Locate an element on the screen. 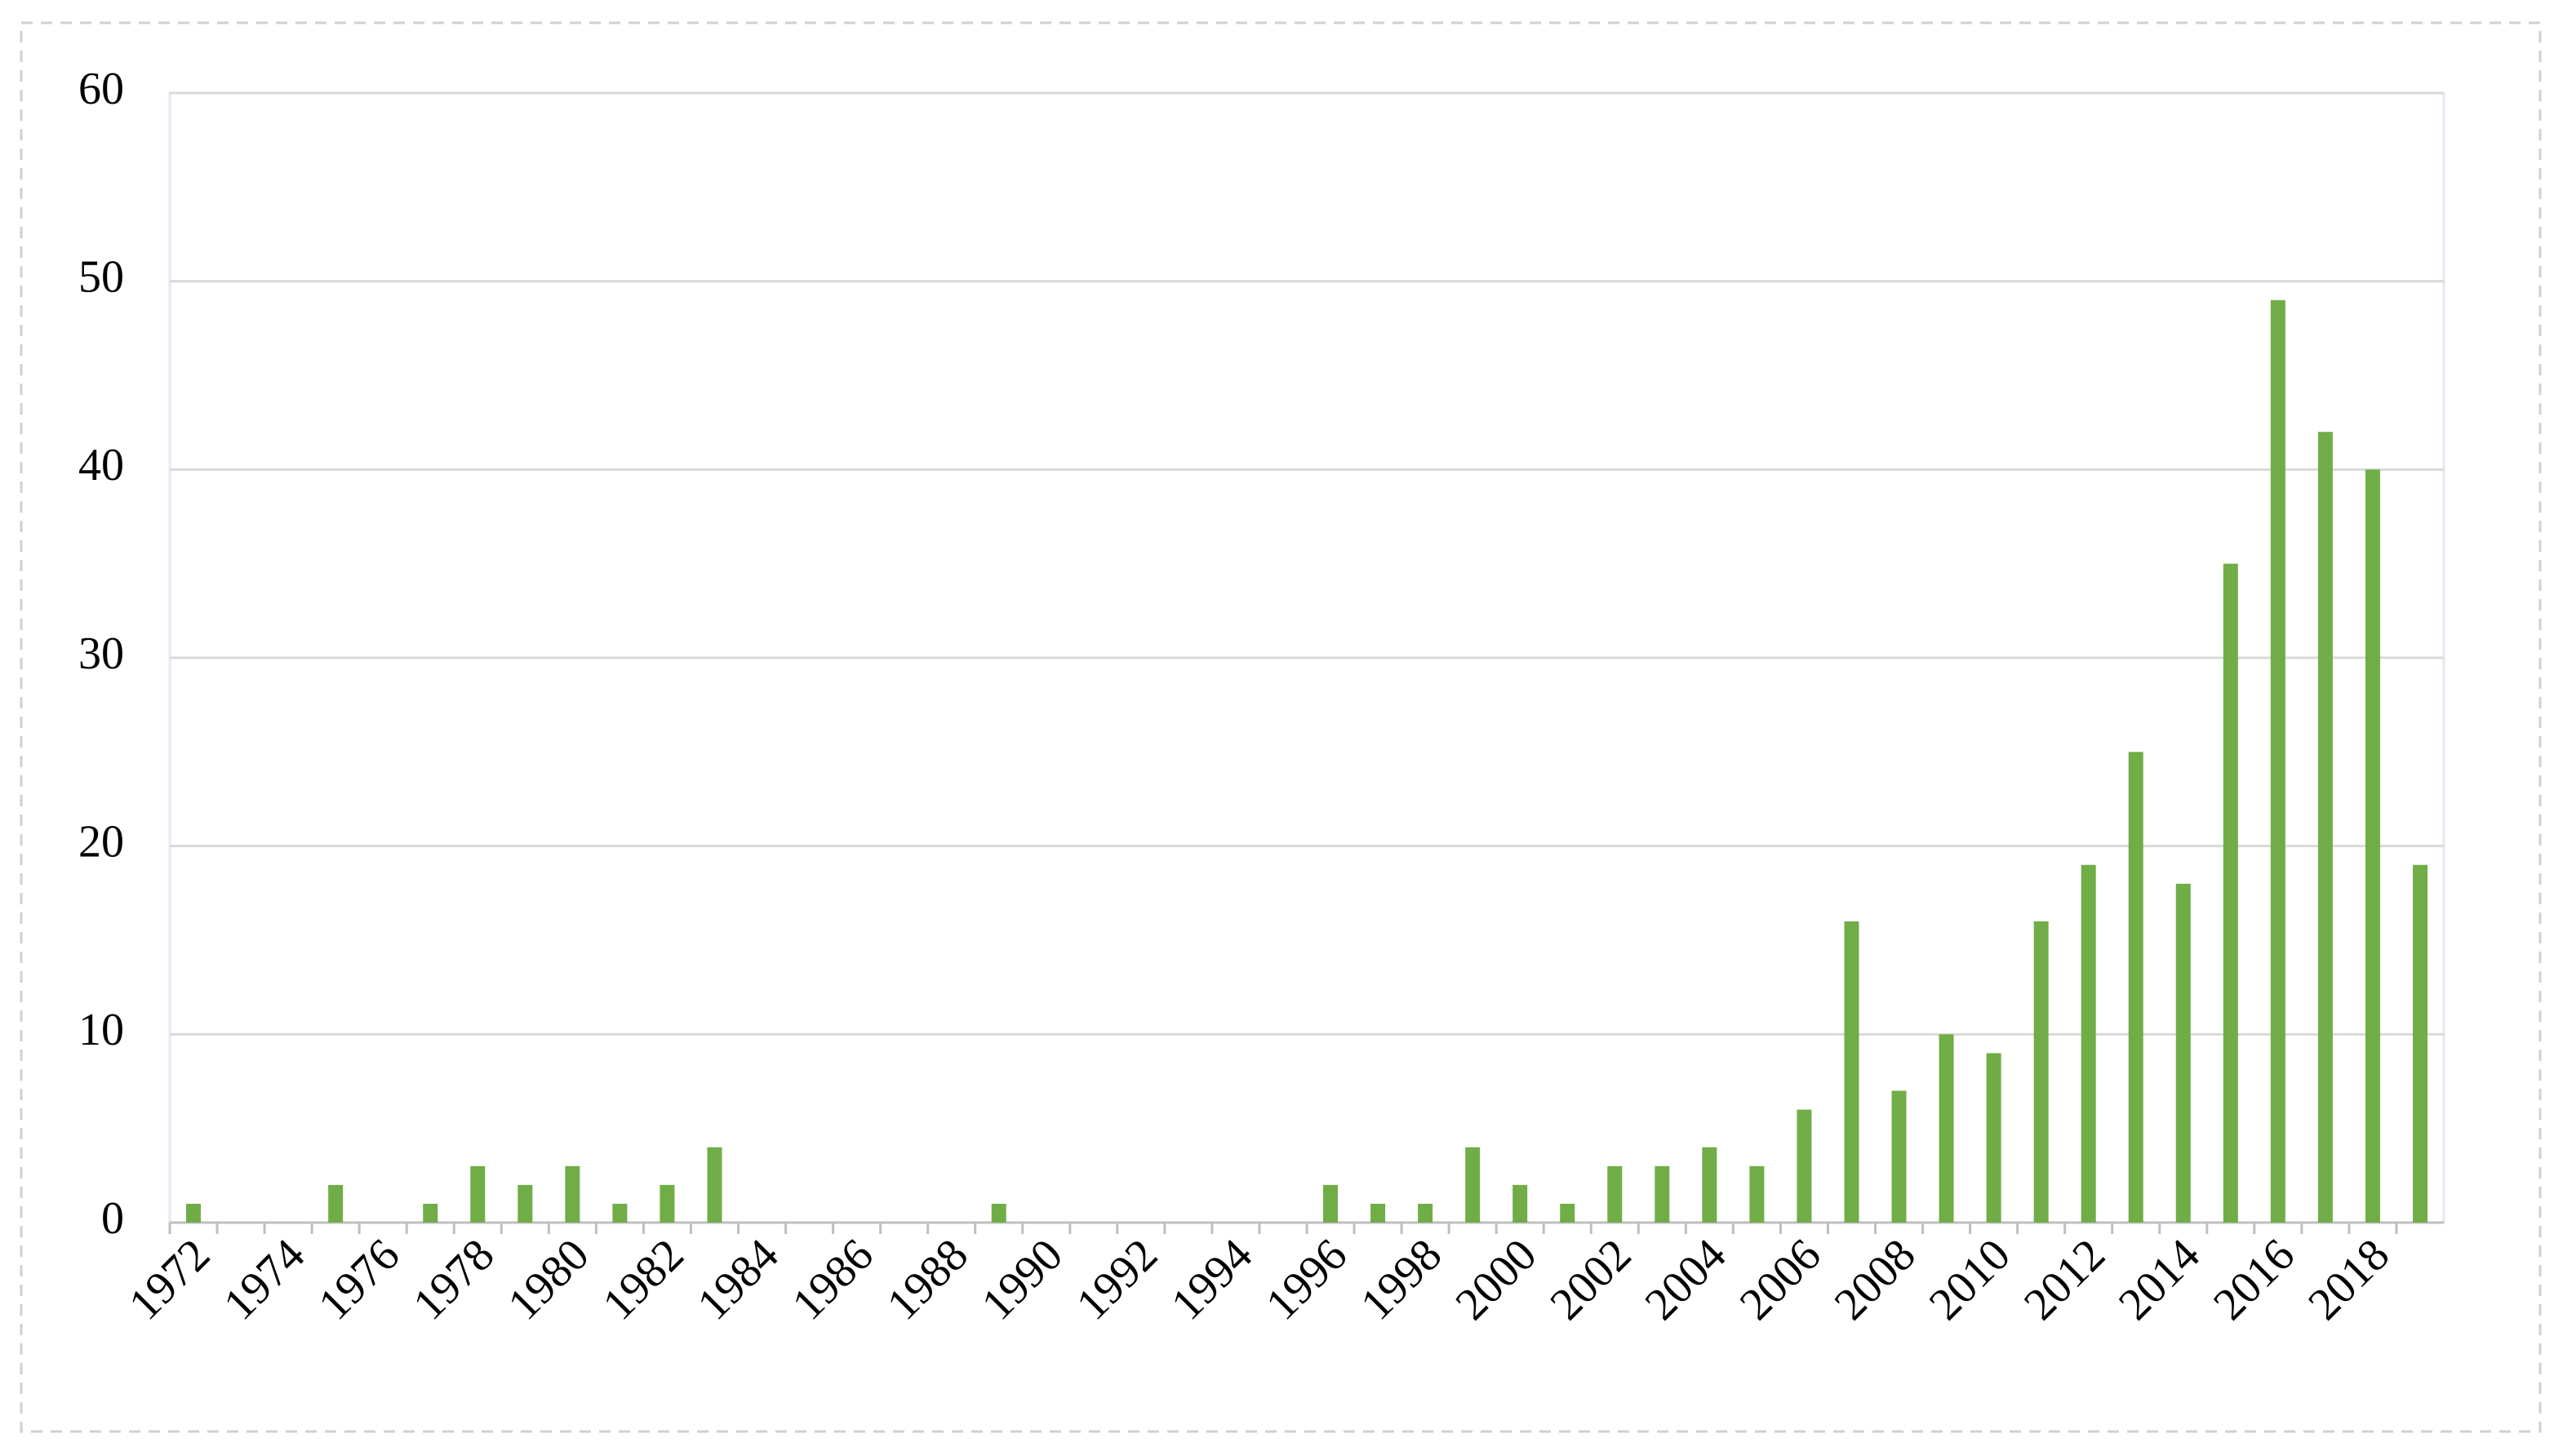 This screenshot has width=2563, height=1456. x-tick-label: 2018 is located at coordinates (2349, 1279).